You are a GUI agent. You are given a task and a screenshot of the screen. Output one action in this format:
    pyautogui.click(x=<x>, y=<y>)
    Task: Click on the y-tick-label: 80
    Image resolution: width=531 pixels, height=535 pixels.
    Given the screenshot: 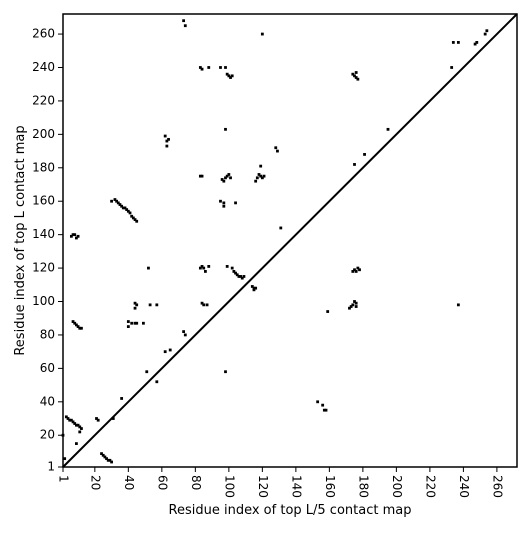 What is the action you would take?
    pyautogui.click(x=47, y=334)
    